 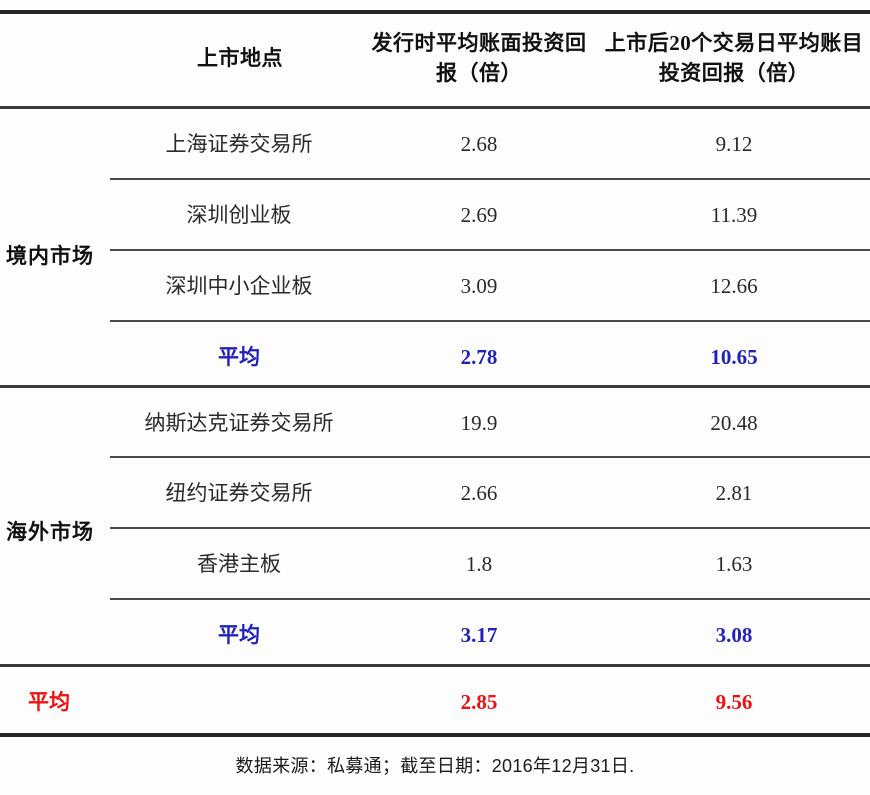 I want to click on table-row: 上海证券交易所 2.68 9.12, so click(x=435, y=144).